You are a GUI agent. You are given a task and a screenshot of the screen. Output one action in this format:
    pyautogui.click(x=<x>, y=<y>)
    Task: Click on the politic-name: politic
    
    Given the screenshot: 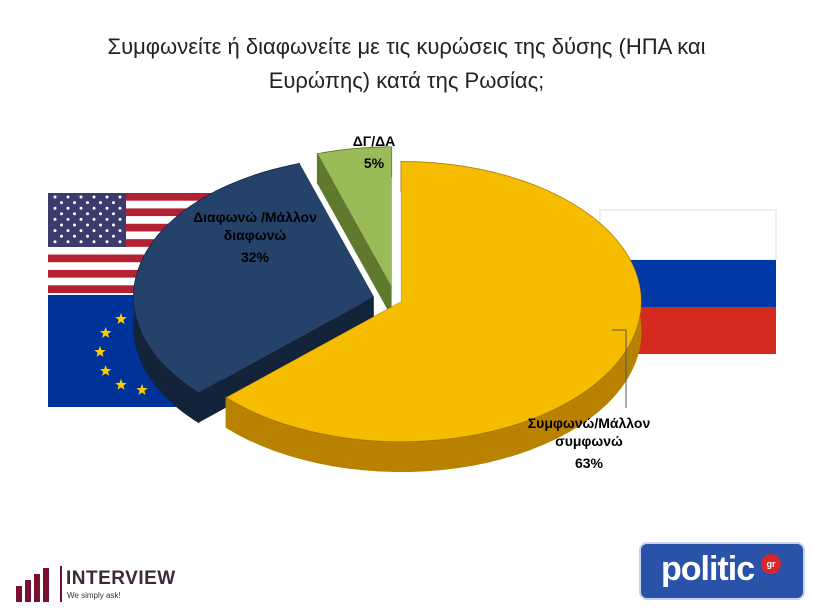 What is the action you would take?
    pyautogui.click(x=708, y=569)
    